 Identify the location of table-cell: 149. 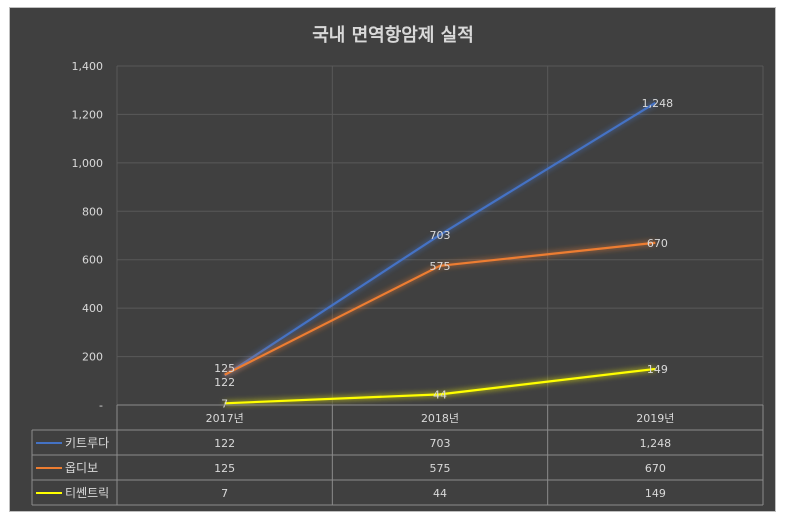
(655, 493).